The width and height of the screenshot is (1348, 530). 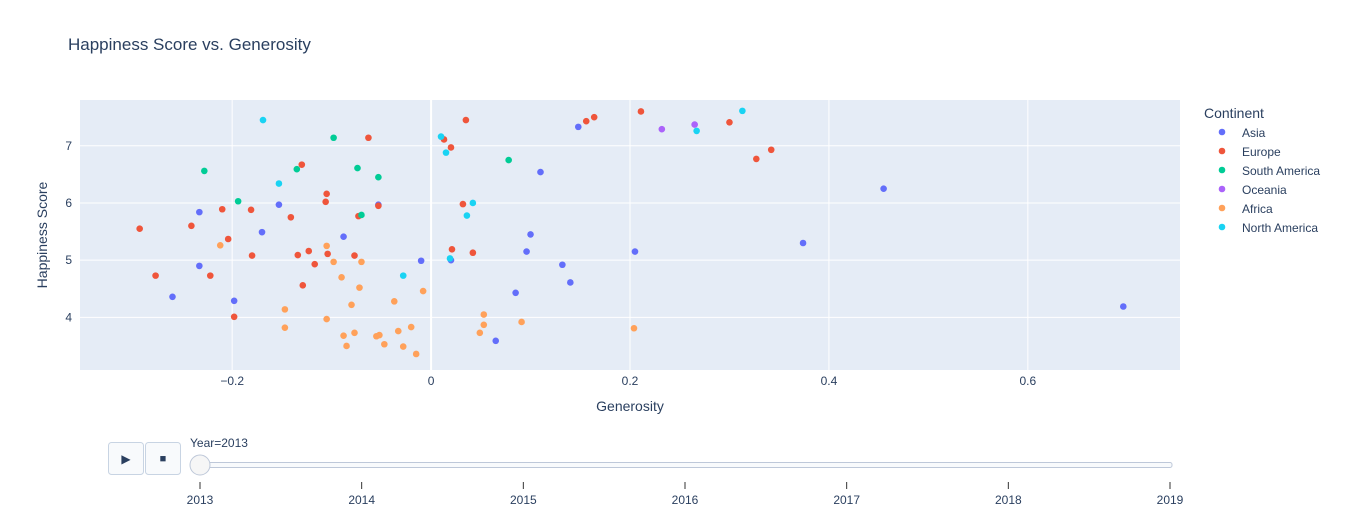 I want to click on legend-item-europe: Europe, so click(x=1249, y=152).